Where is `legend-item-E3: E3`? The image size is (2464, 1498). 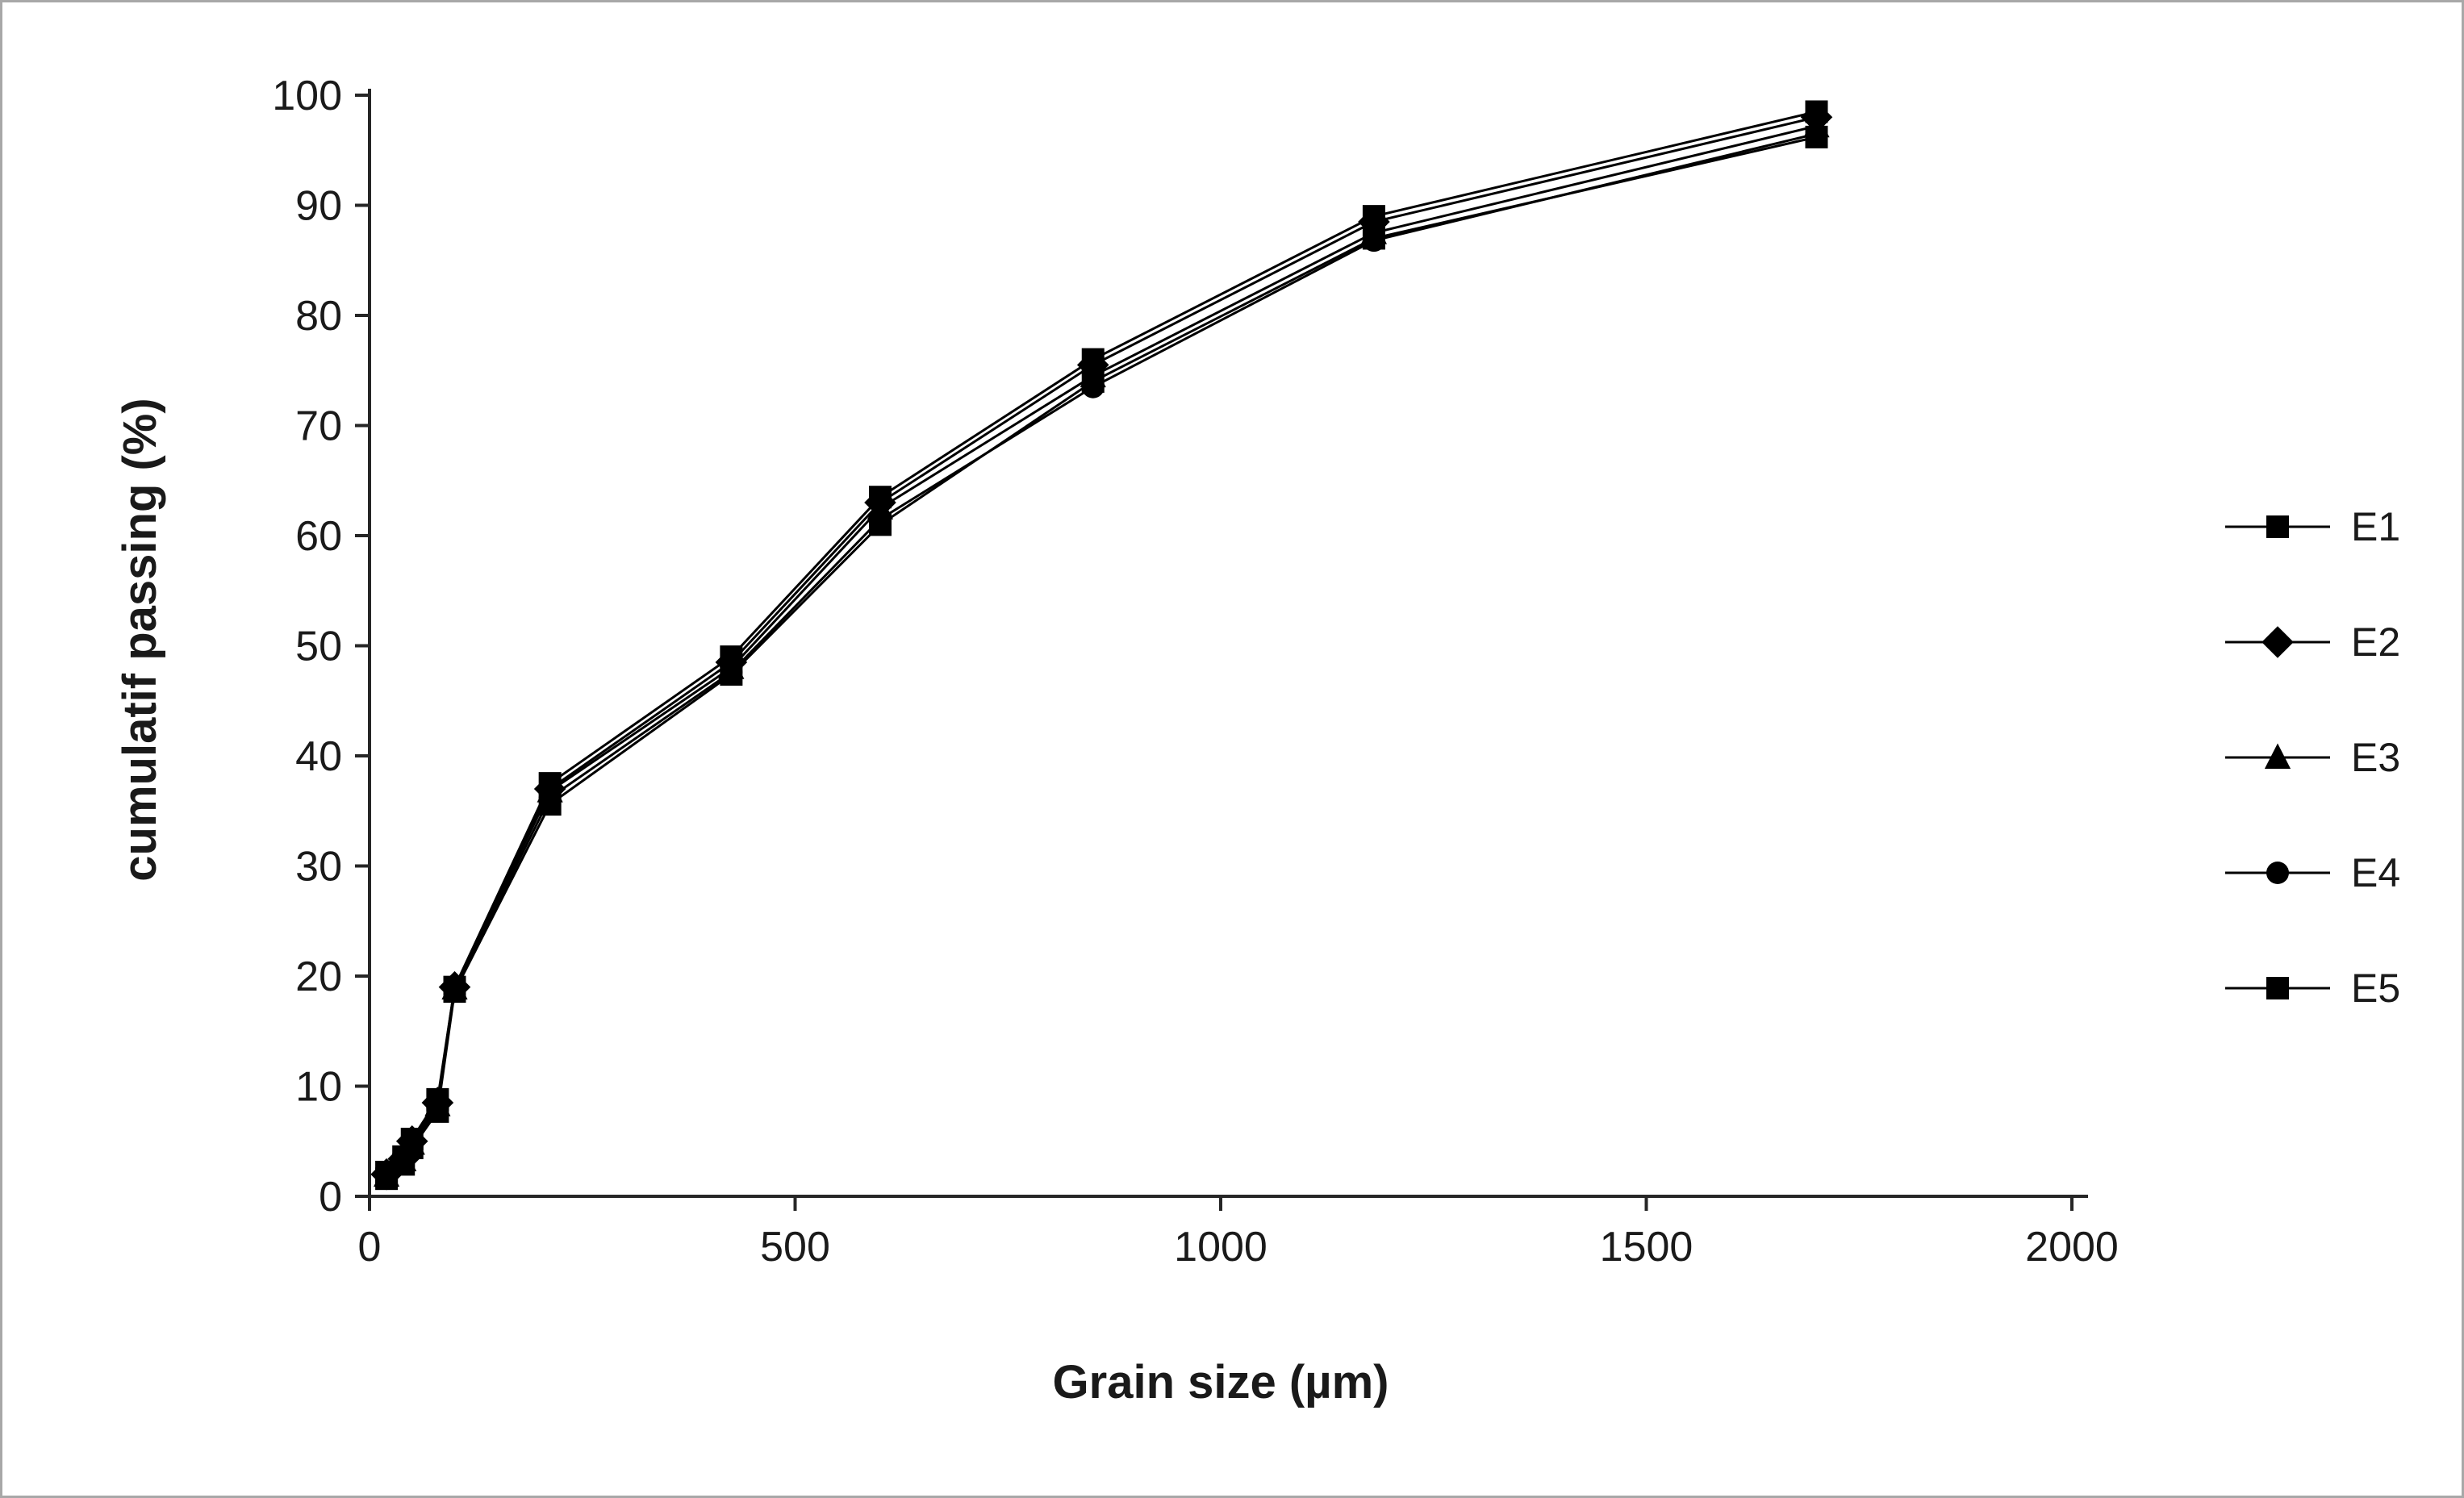
legend-item-E3: E3 is located at coordinates (2312, 757).